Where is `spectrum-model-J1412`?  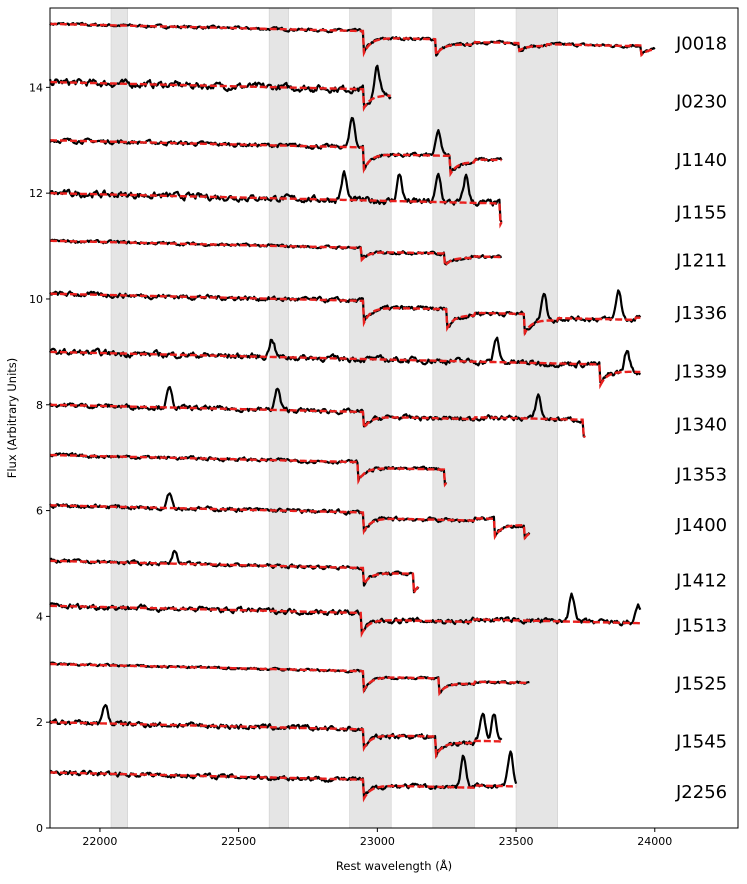
spectrum-model-J1412 is located at coordinates (234, 578).